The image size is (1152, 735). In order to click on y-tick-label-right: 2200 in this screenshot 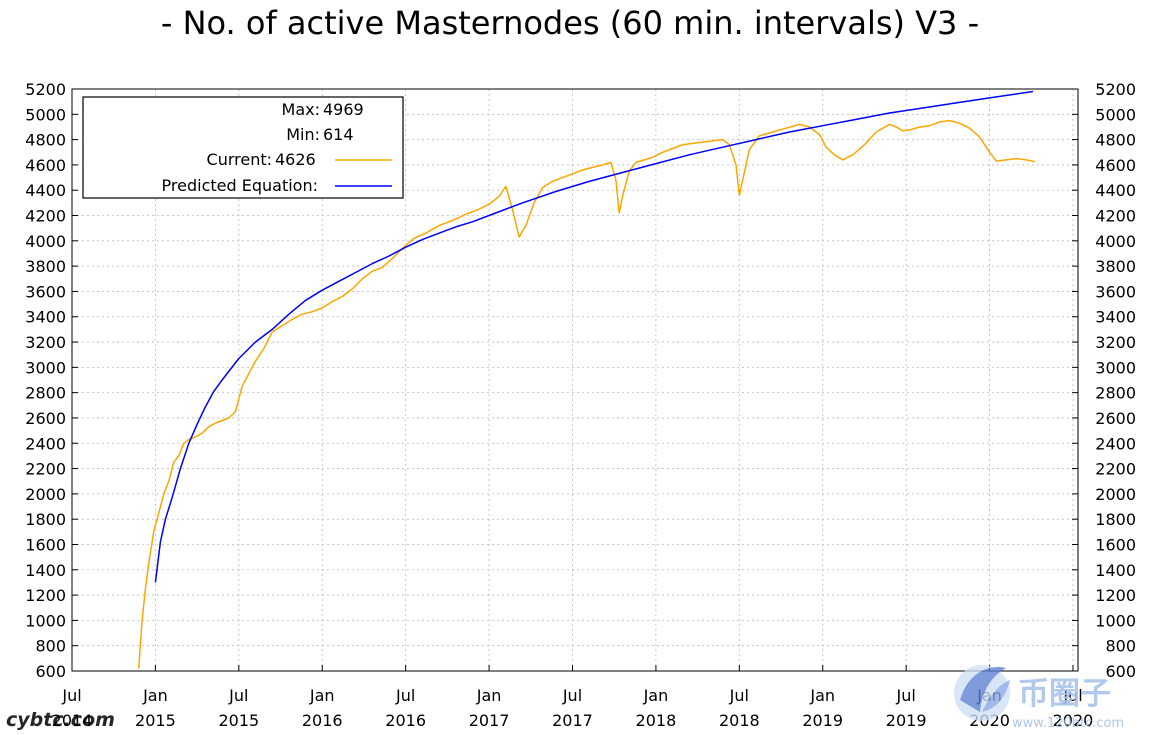, I will do `click(1115, 469)`.